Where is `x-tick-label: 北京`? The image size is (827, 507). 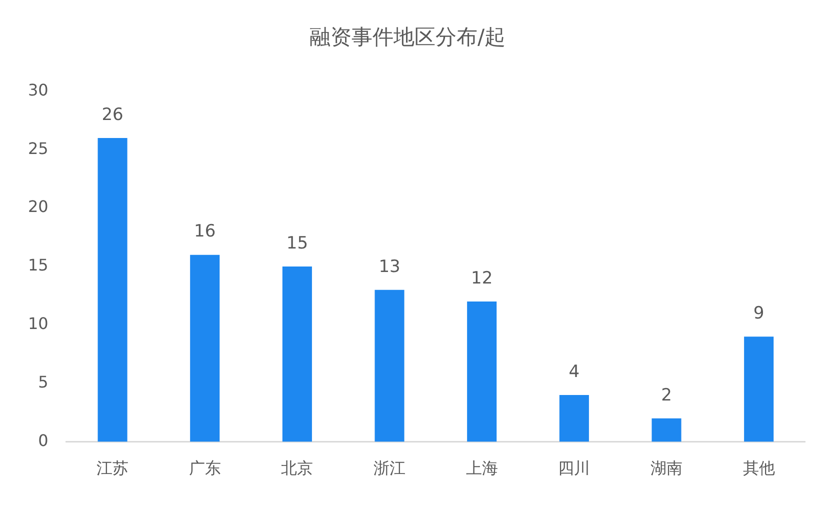 x-tick-label: 北京 is located at coordinates (297, 468).